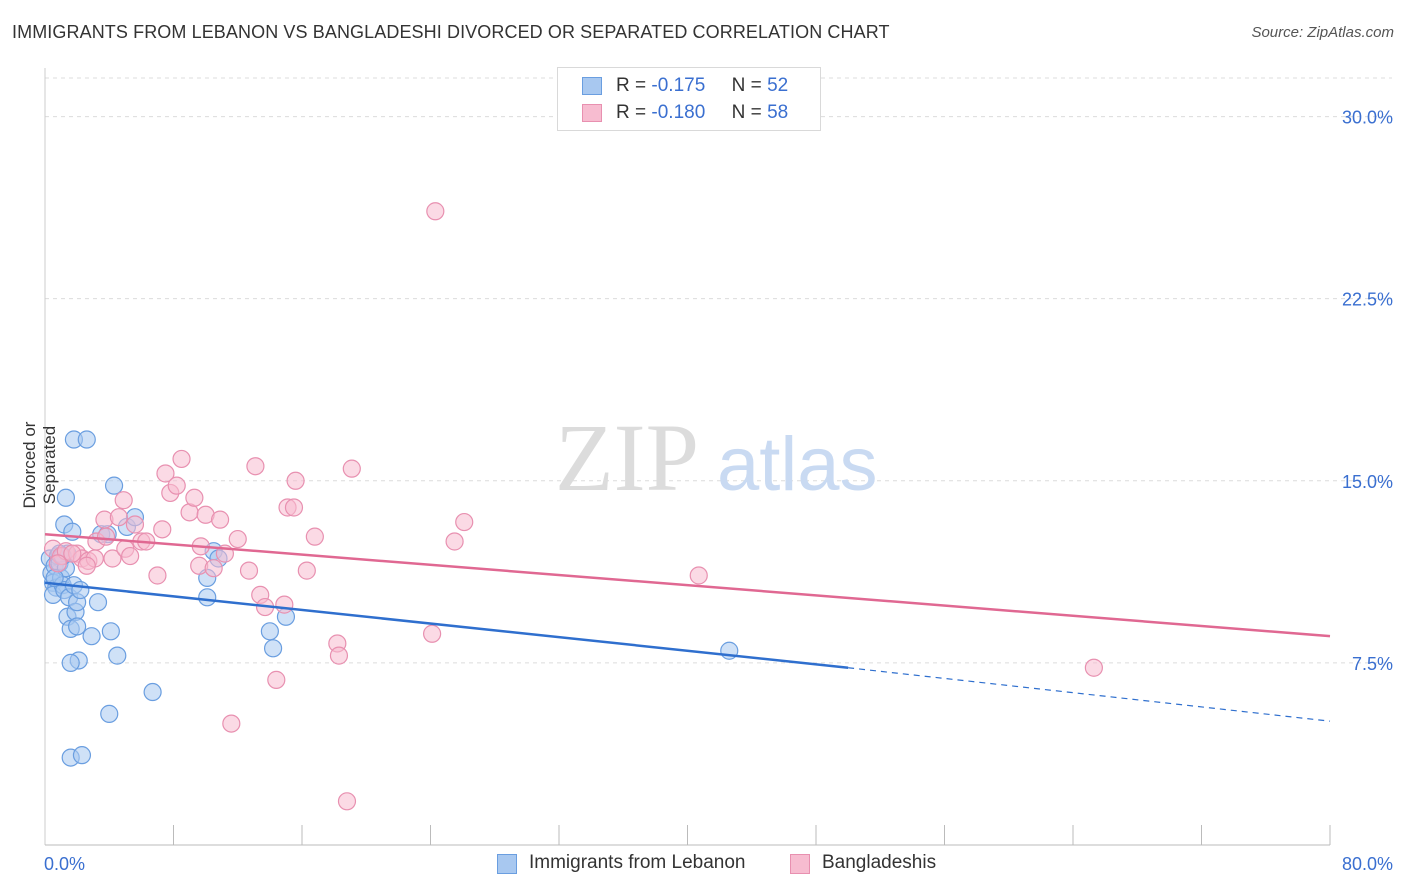 This screenshot has height=892, width=1406. I want to click on trendline-bangladeshis, so click(687, 585).